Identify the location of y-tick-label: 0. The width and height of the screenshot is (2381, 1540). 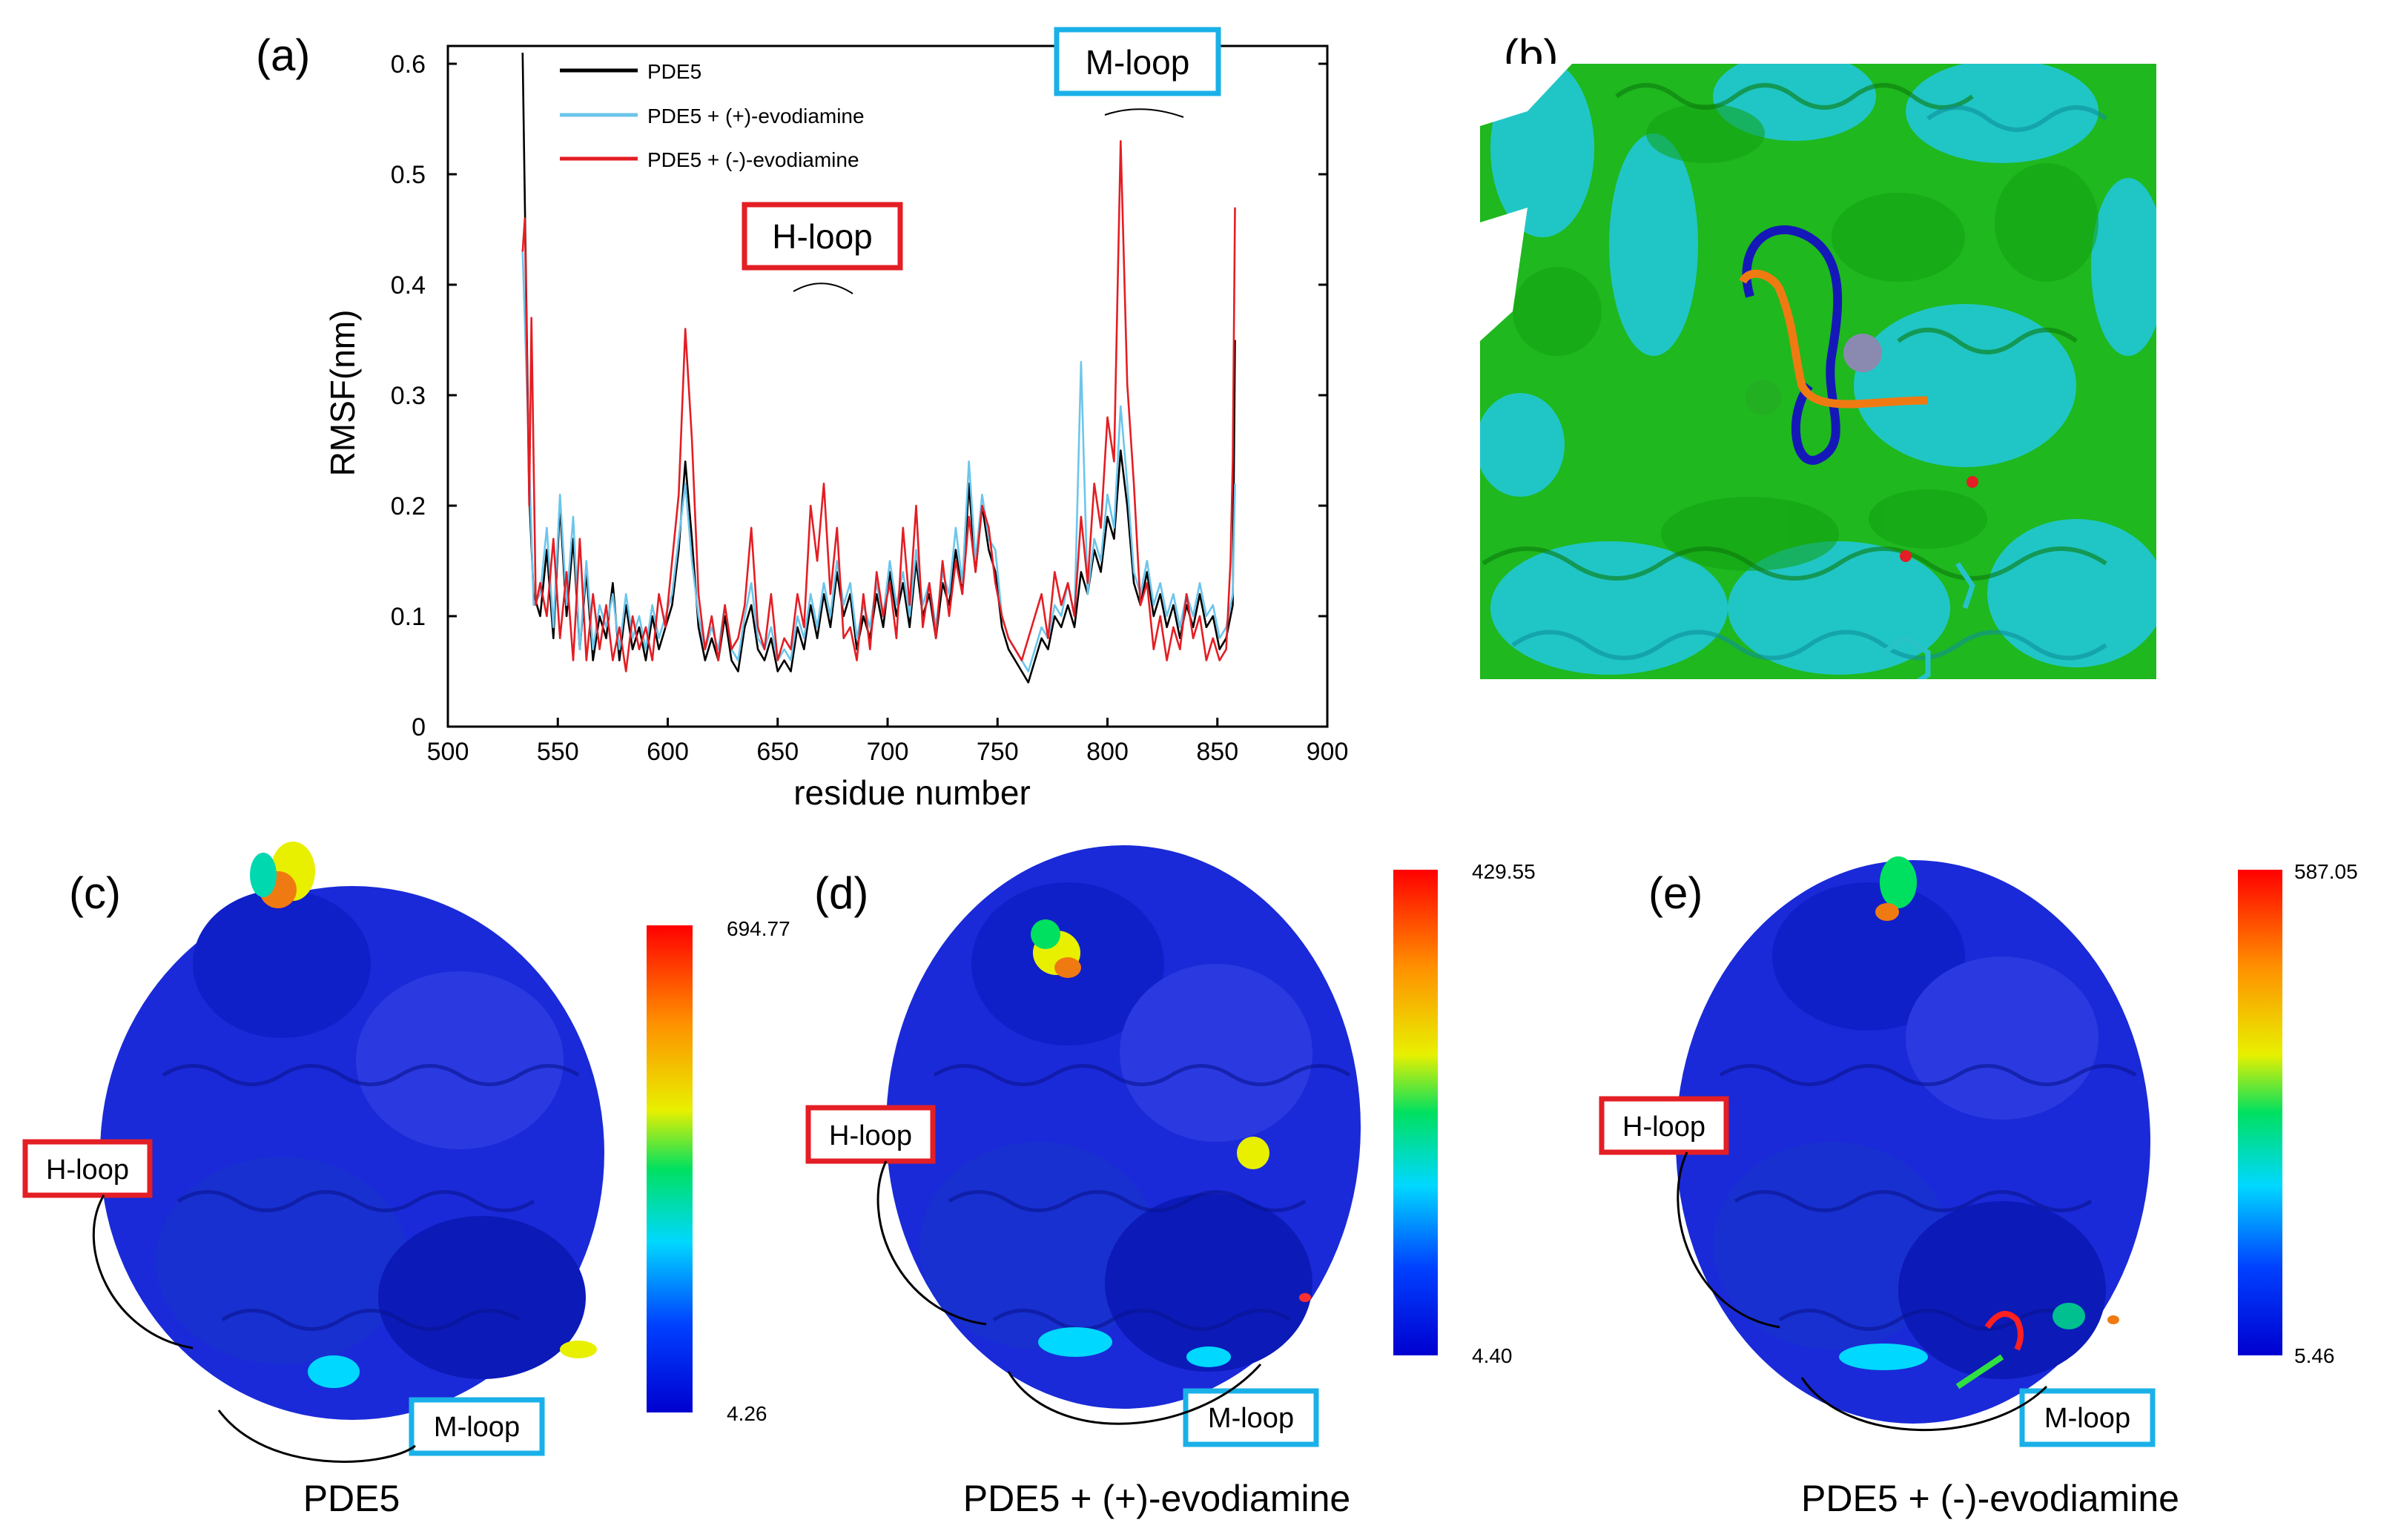
(419, 727).